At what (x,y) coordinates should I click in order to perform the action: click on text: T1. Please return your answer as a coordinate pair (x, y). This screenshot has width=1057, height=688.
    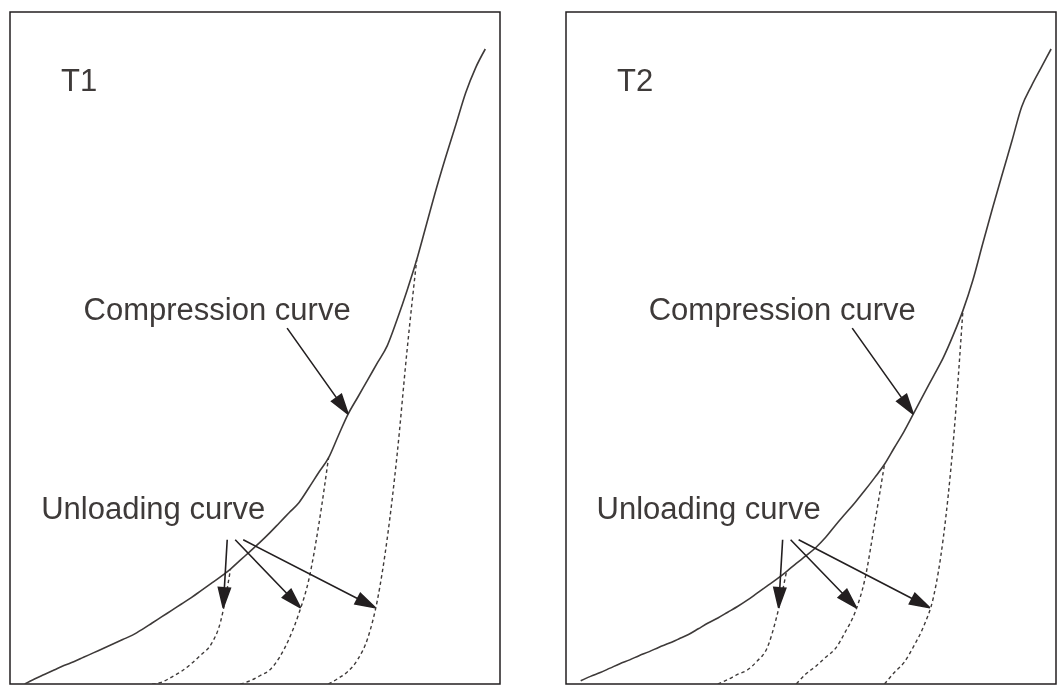
    Looking at the image, I should click on (79, 80).